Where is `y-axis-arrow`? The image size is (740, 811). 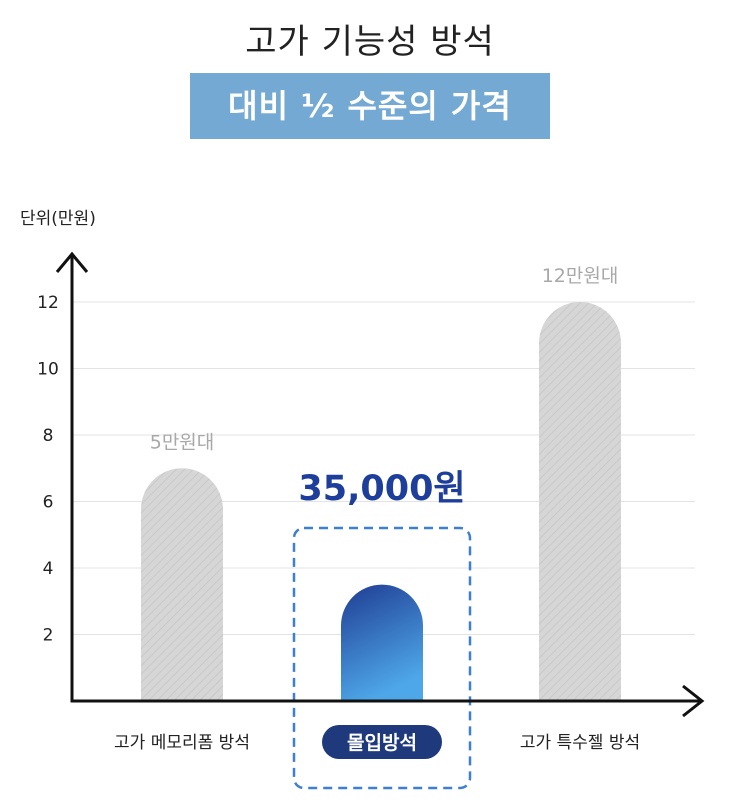 y-axis-arrow is located at coordinates (72, 262).